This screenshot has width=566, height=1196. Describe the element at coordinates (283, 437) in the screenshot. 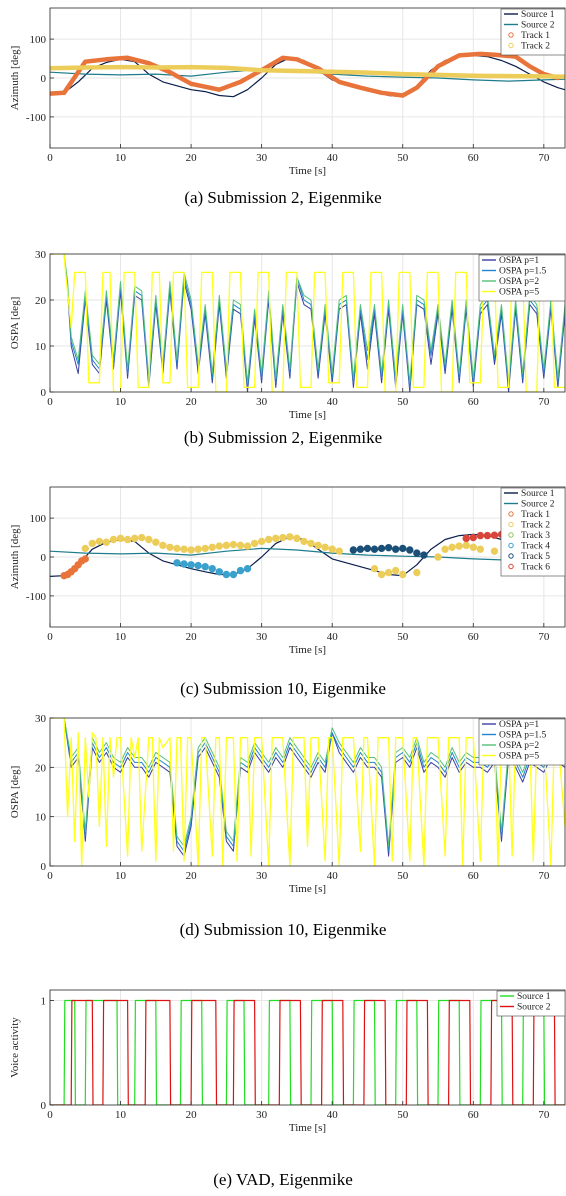

I see `caption-b: (b) Submission 2, Eigenmike` at that location.